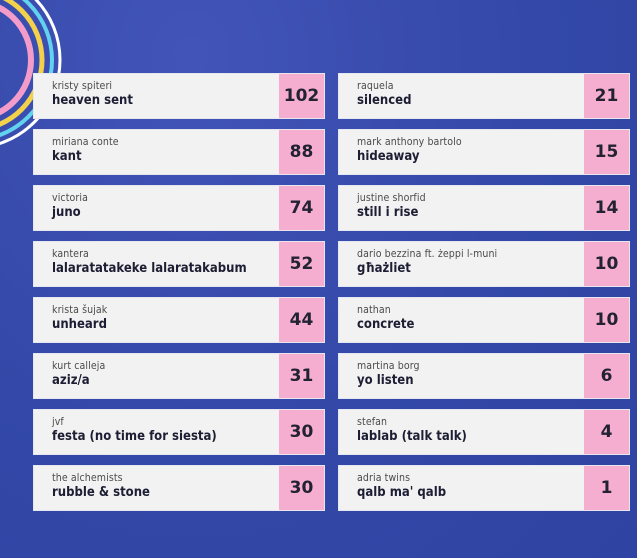 The width and height of the screenshot is (637, 558). I want to click on artist-name: krista šujak, so click(80, 310).